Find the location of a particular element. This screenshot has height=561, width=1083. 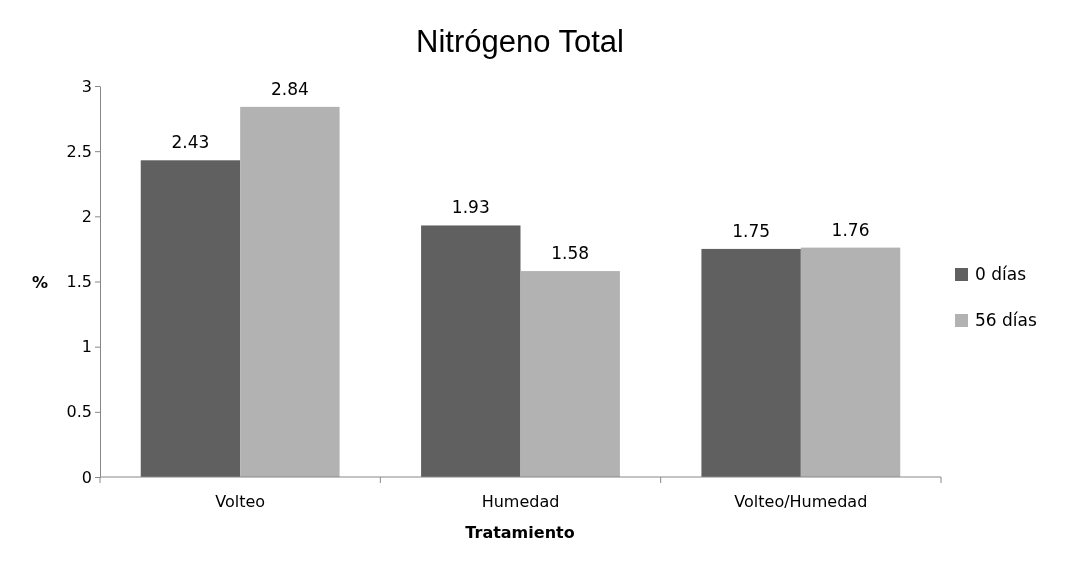

data-label: 2.84 is located at coordinates (289, 88).